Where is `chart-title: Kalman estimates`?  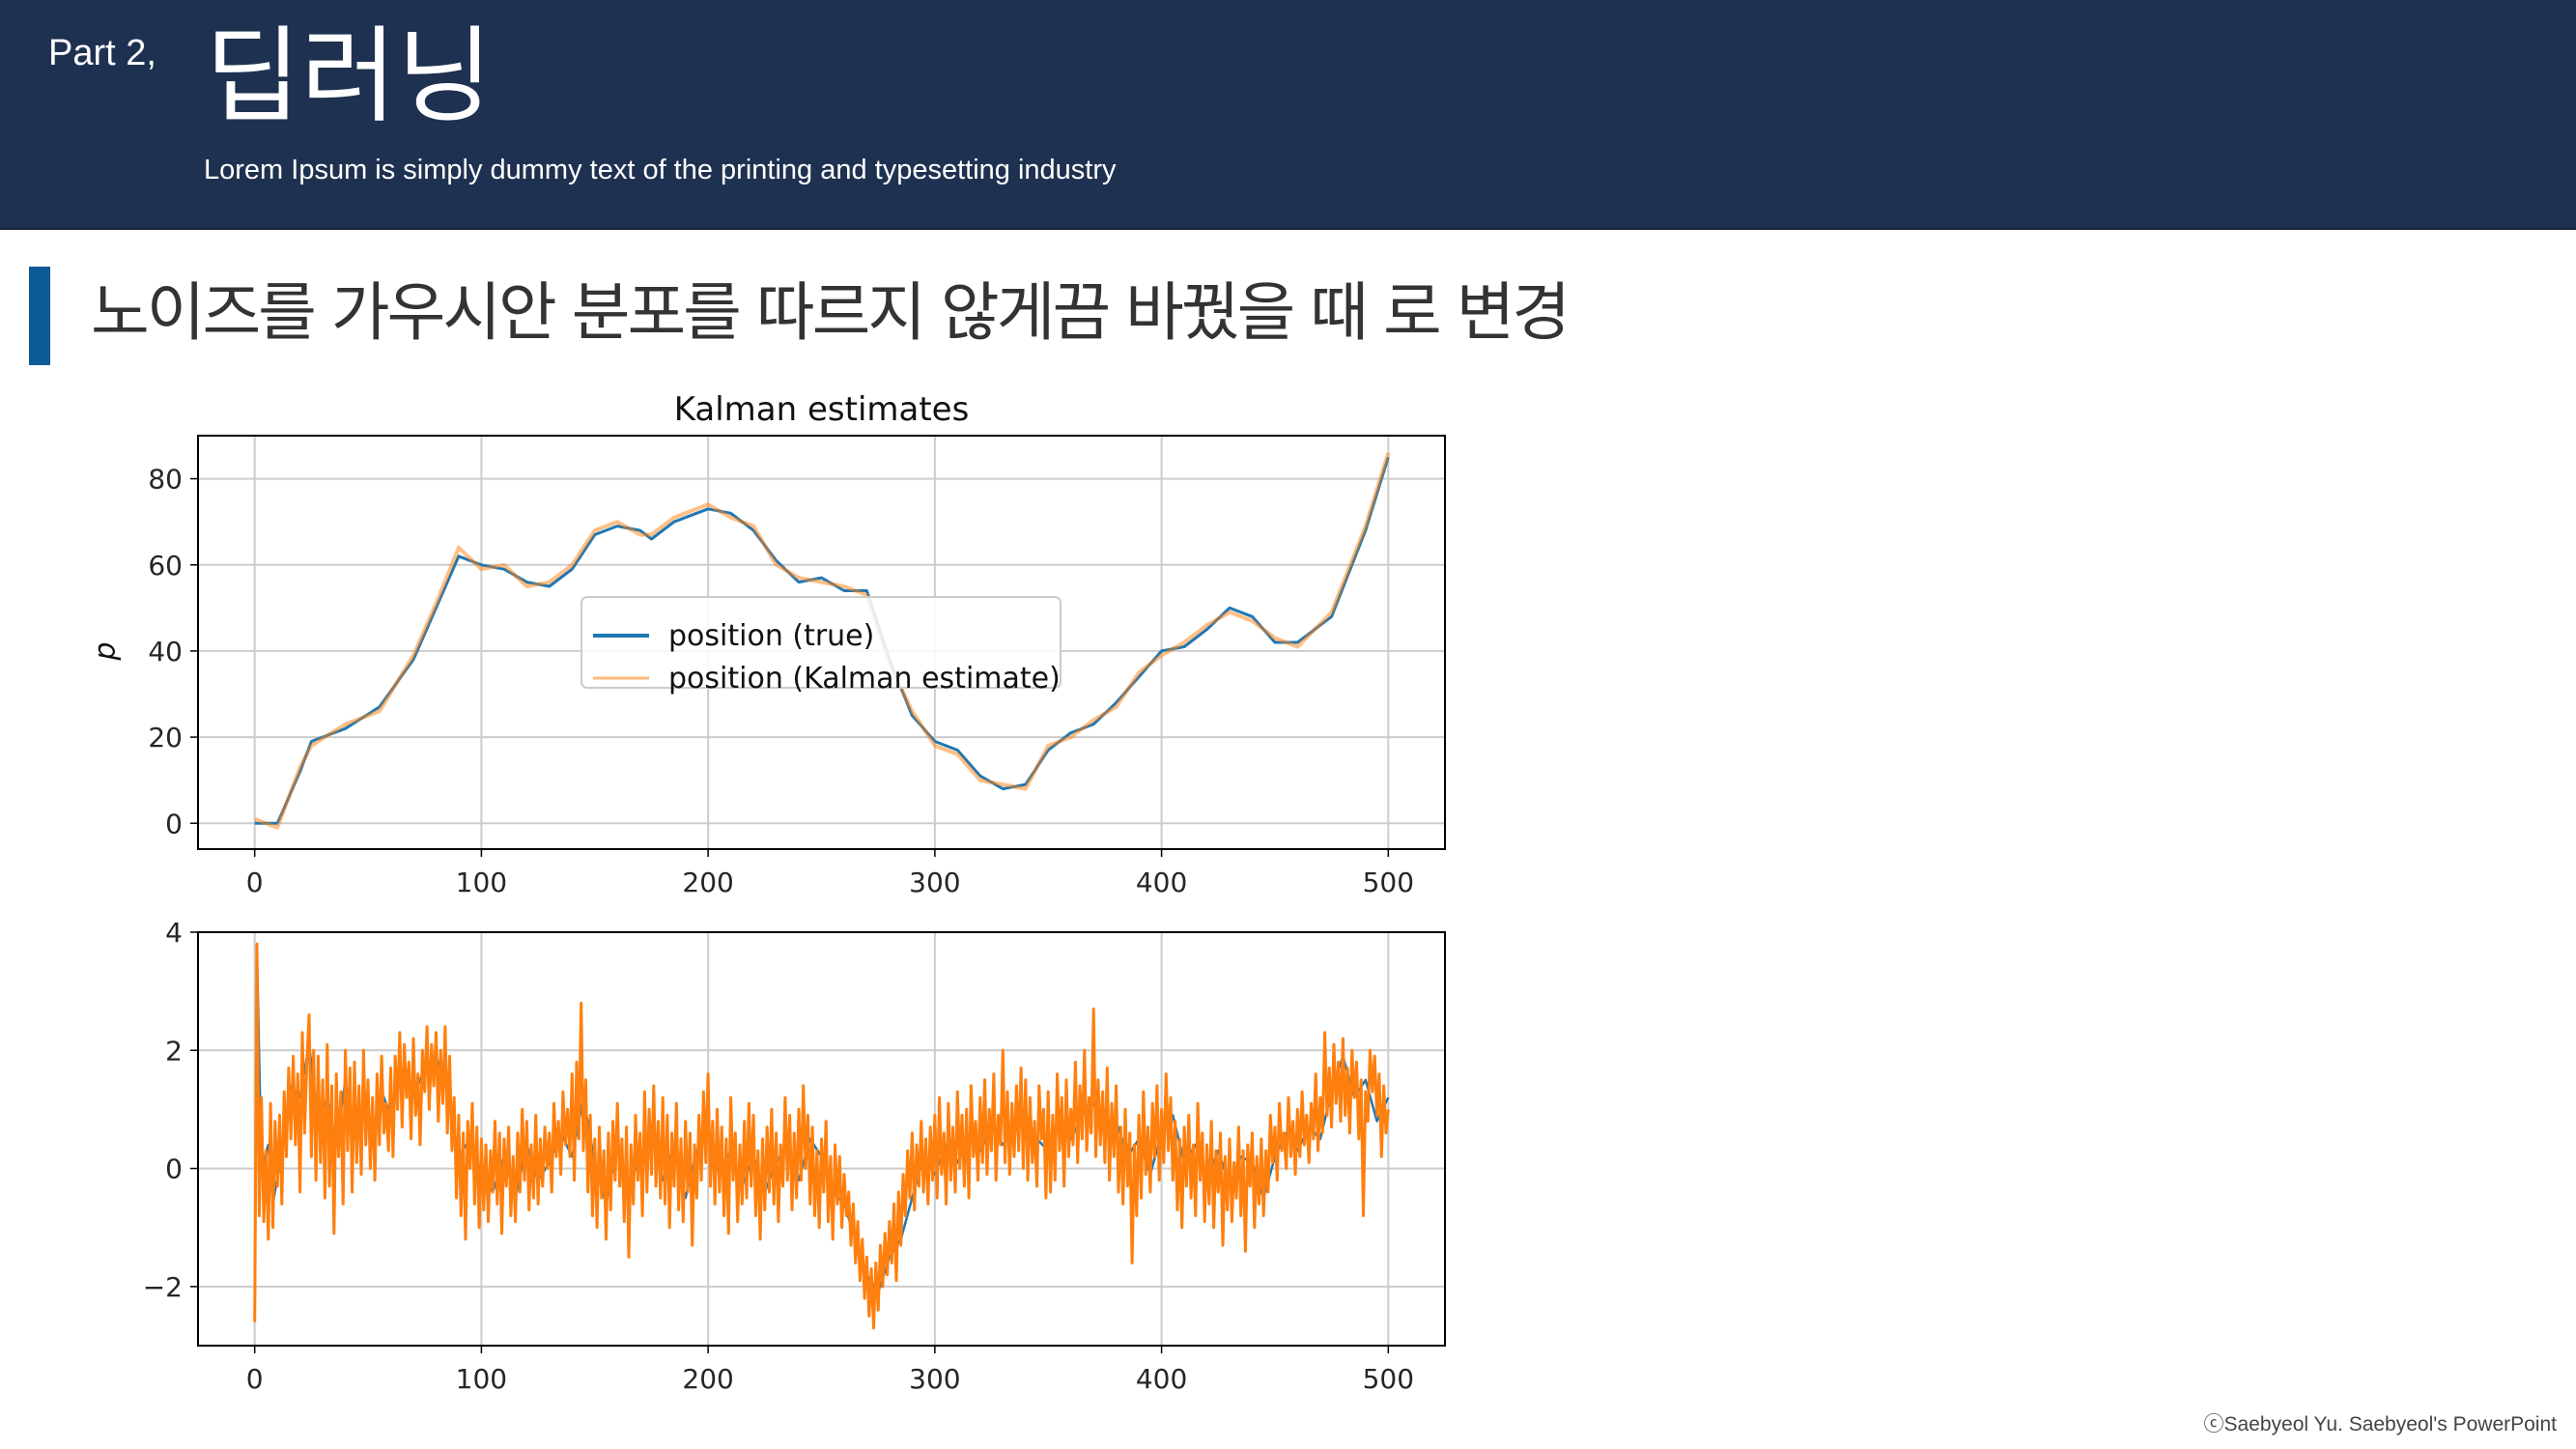 chart-title: Kalman estimates is located at coordinates (822, 409).